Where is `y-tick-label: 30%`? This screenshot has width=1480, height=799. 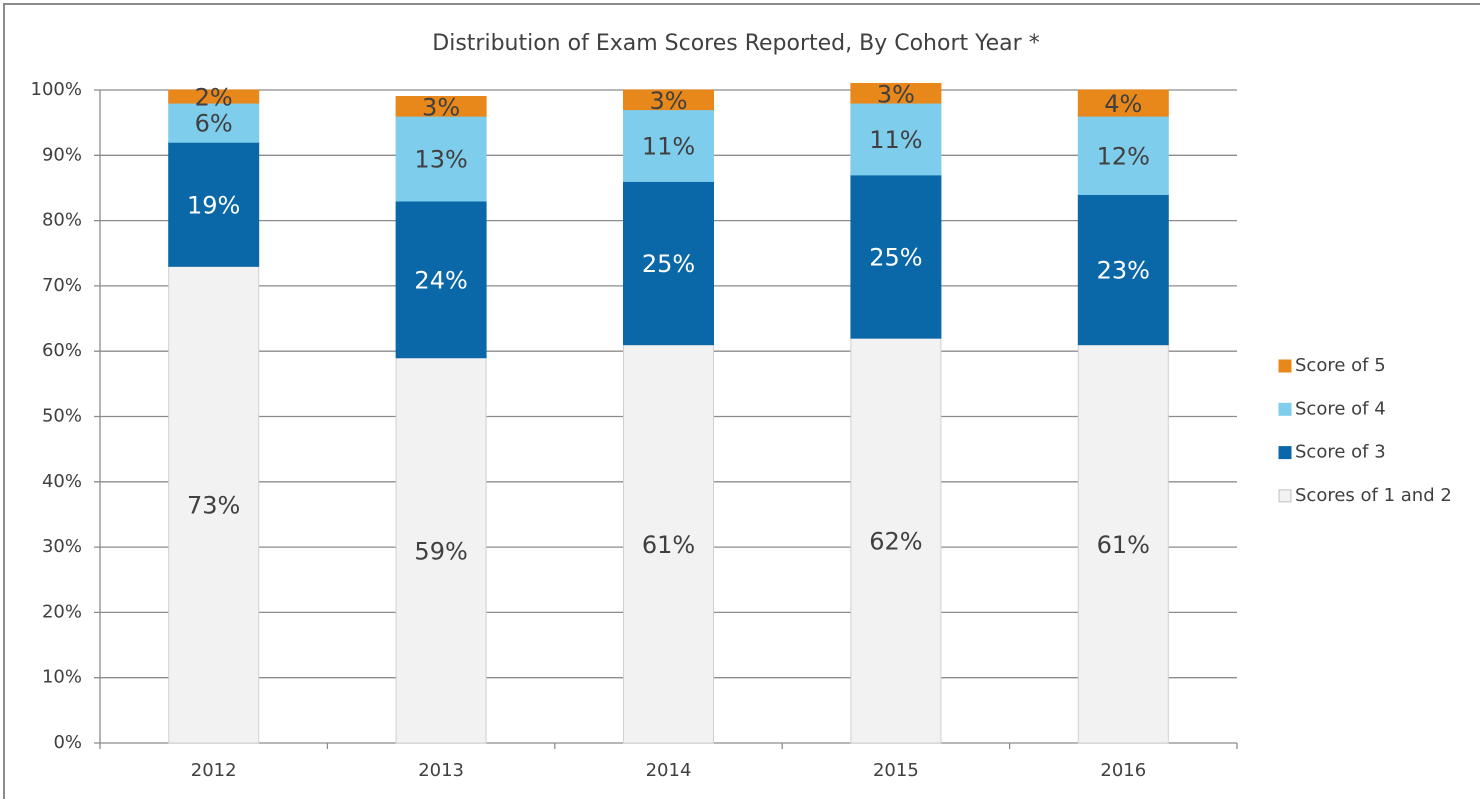
y-tick-label: 30% is located at coordinates (62, 546).